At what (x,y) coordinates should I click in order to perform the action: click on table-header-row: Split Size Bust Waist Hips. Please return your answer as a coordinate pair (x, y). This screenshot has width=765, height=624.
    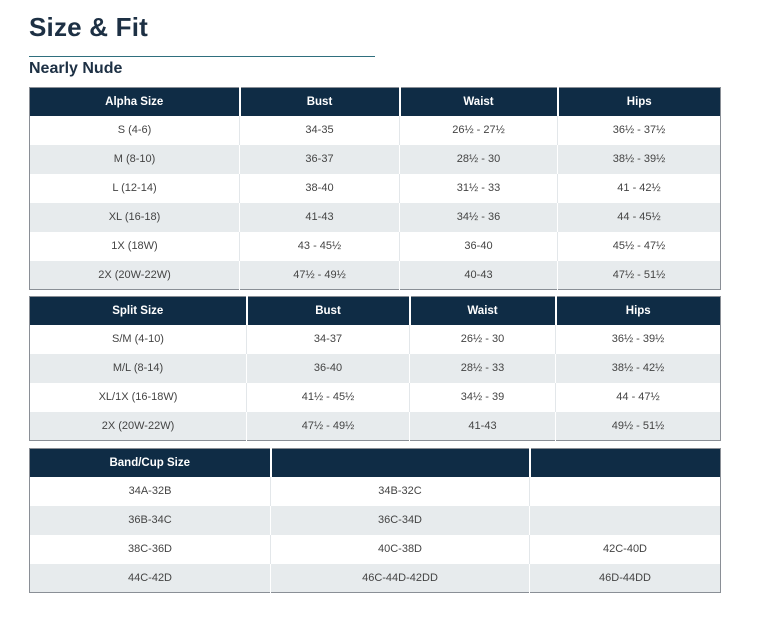
    Looking at the image, I should click on (375, 310).